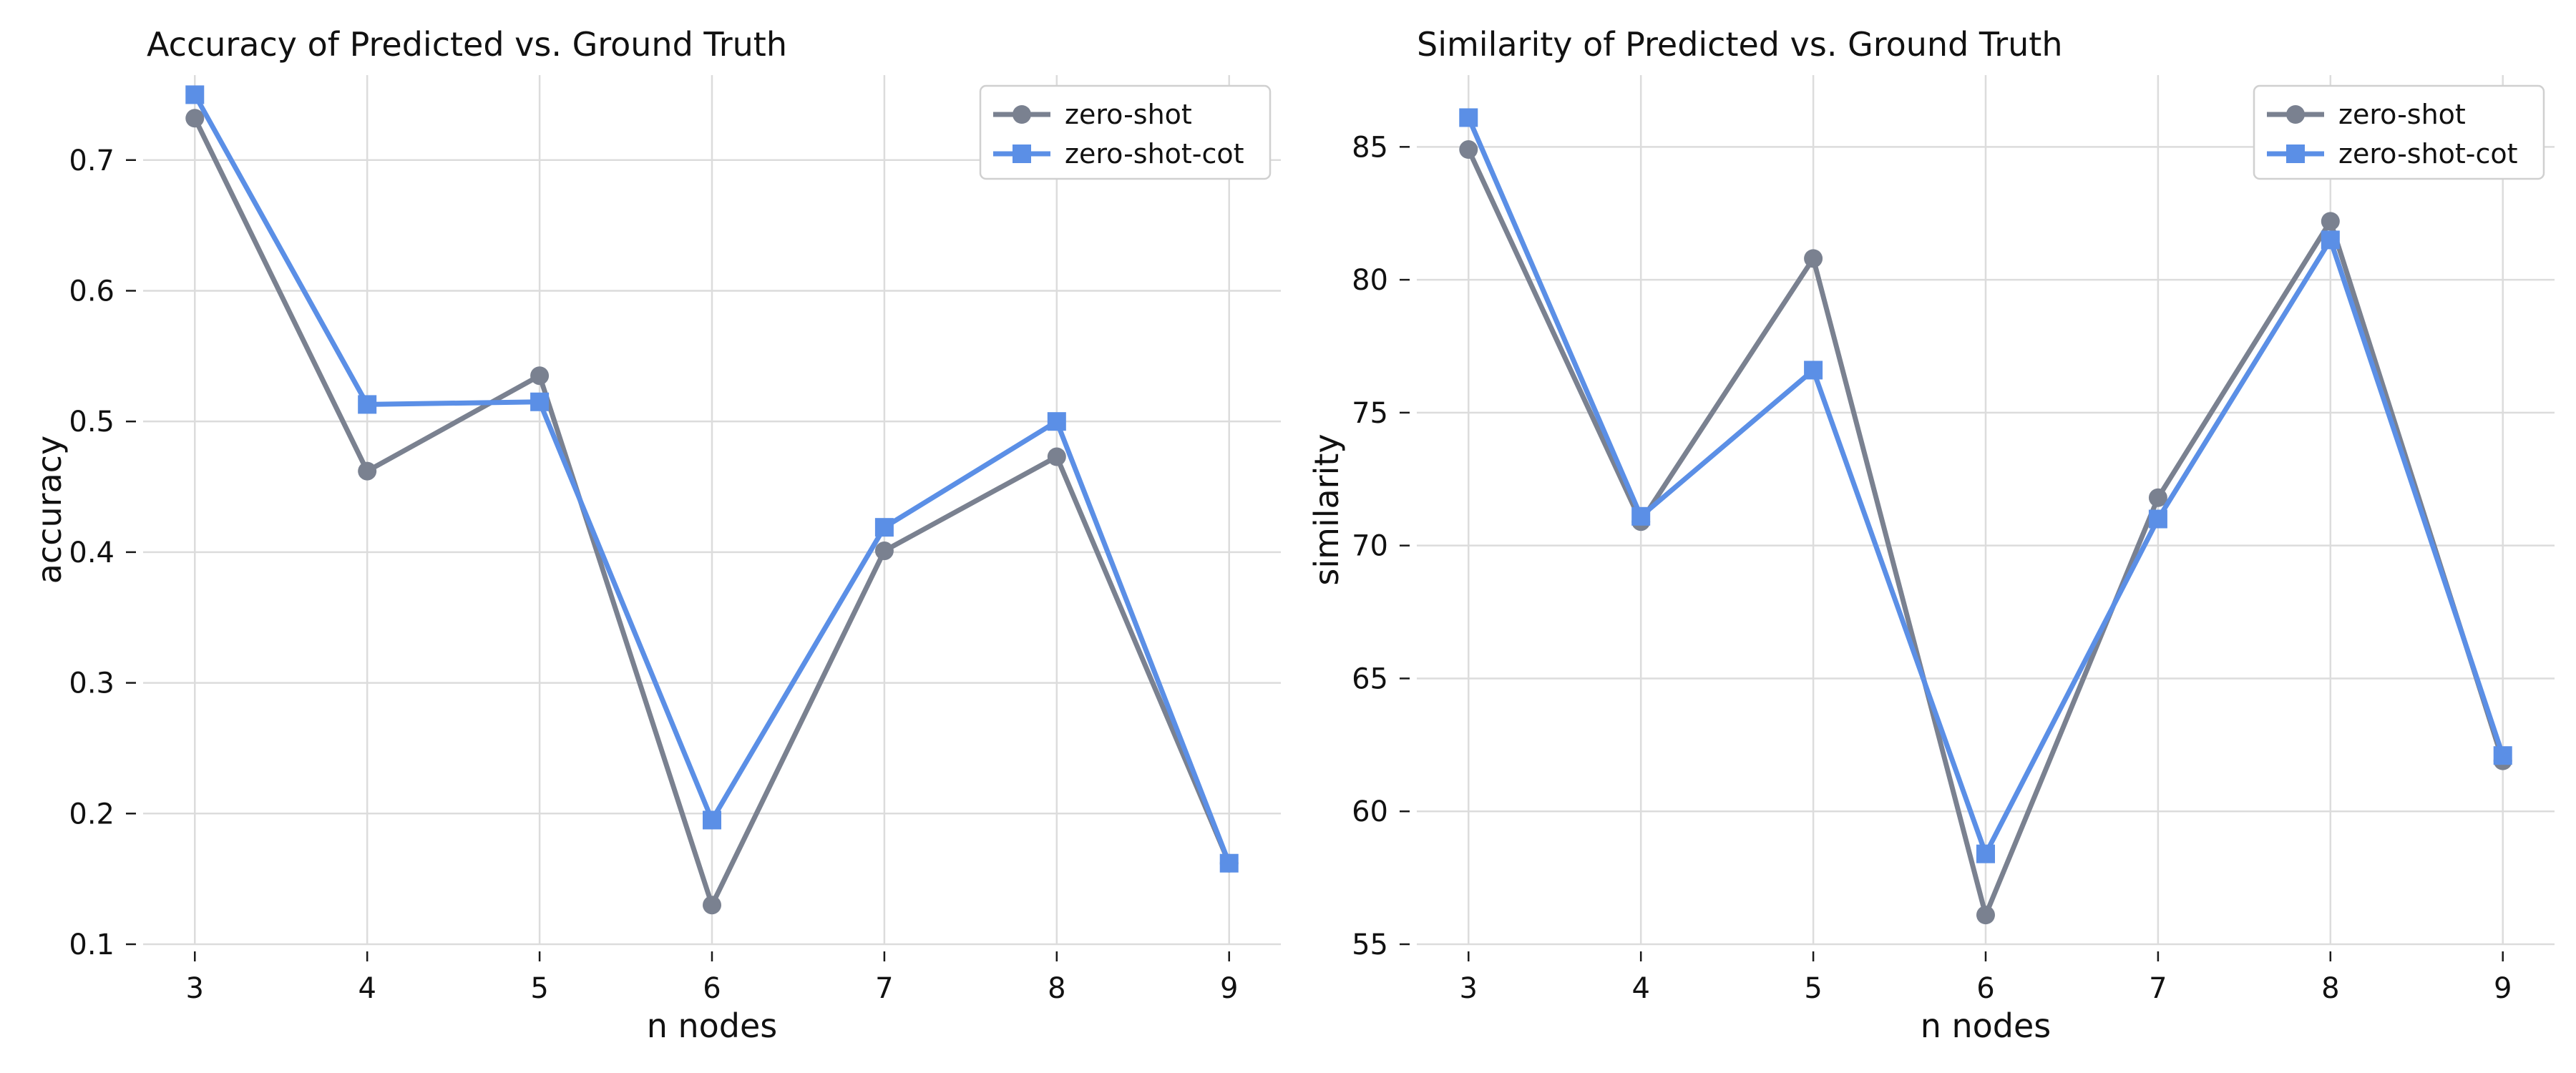 The image size is (2576, 1073). What do you see at coordinates (1370, 280) in the screenshot?
I see `similarity-ytick-label: 80` at bounding box center [1370, 280].